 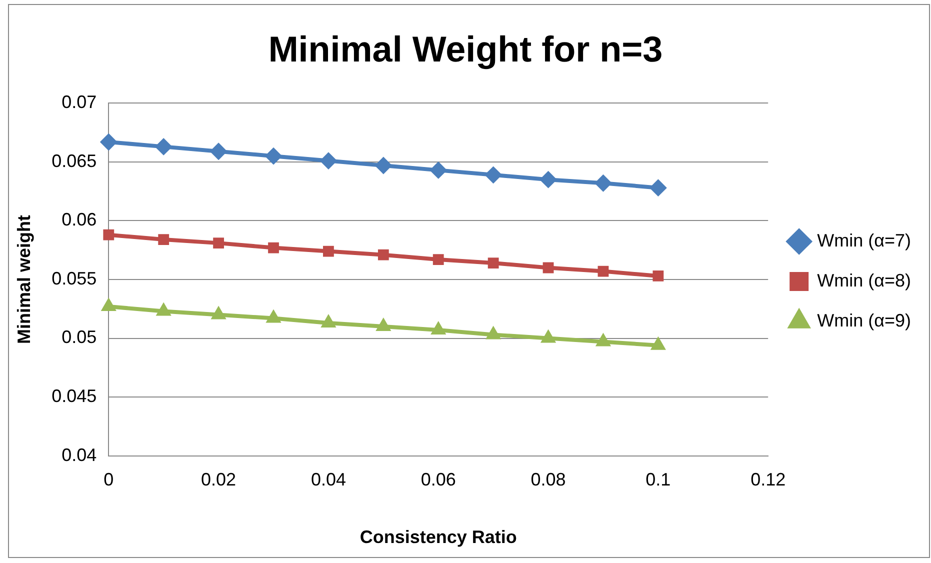 What do you see at coordinates (465, 49) in the screenshot?
I see `chart-title: Minimal Weight for n=3` at bounding box center [465, 49].